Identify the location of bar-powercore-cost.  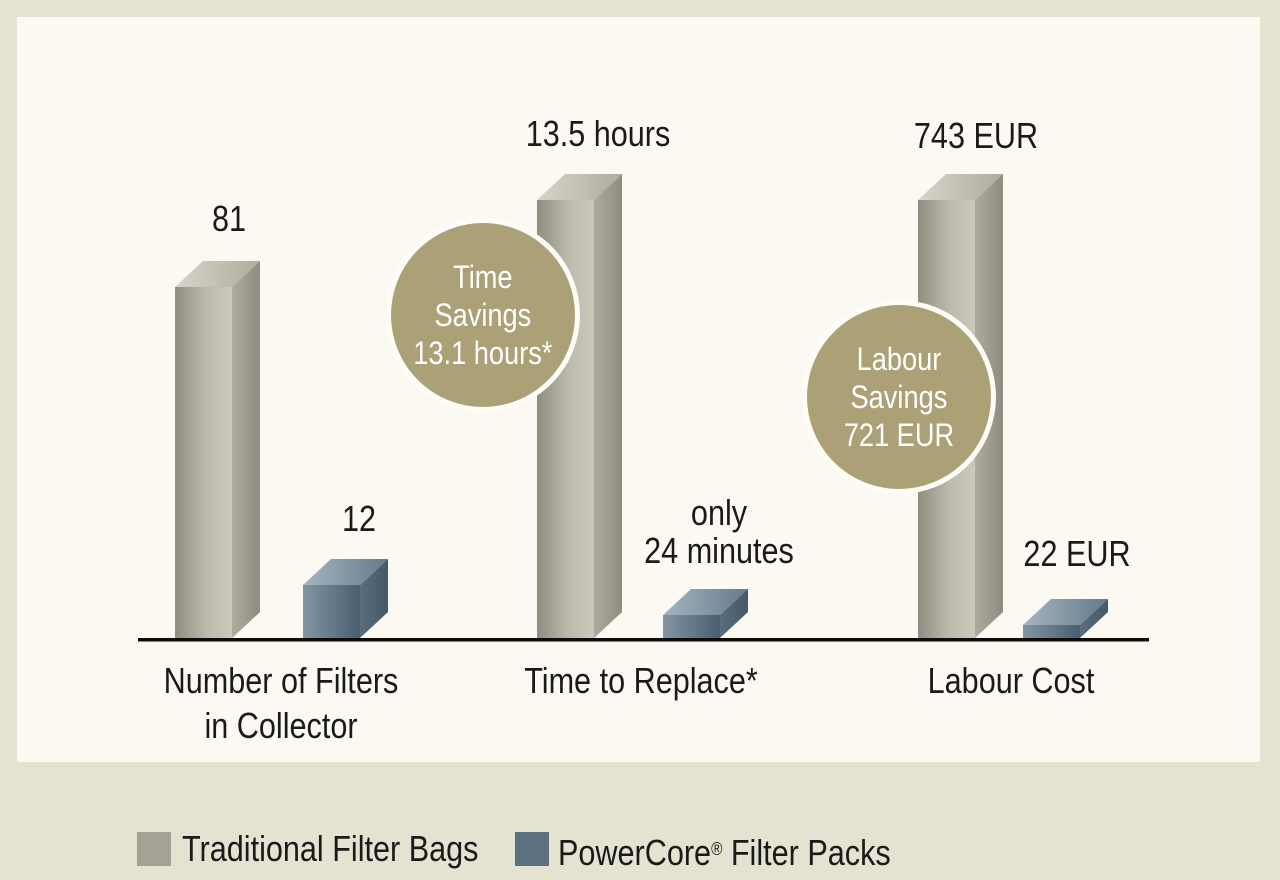
(1065, 618).